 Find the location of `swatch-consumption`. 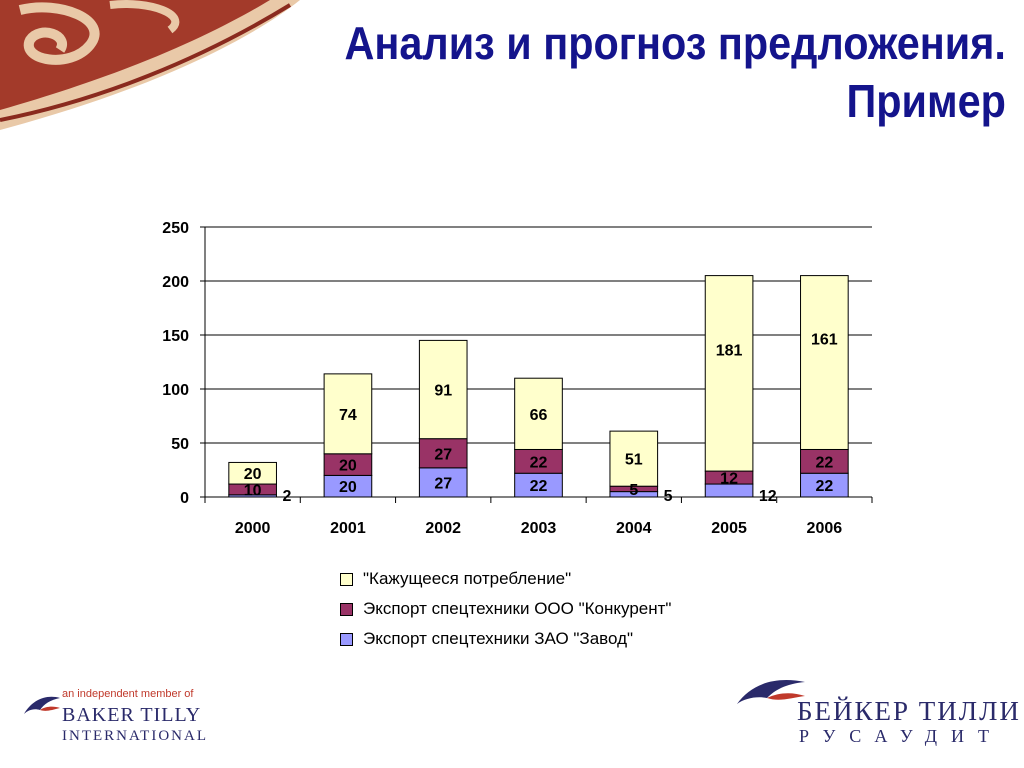

swatch-consumption is located at coordinates (346, 579).